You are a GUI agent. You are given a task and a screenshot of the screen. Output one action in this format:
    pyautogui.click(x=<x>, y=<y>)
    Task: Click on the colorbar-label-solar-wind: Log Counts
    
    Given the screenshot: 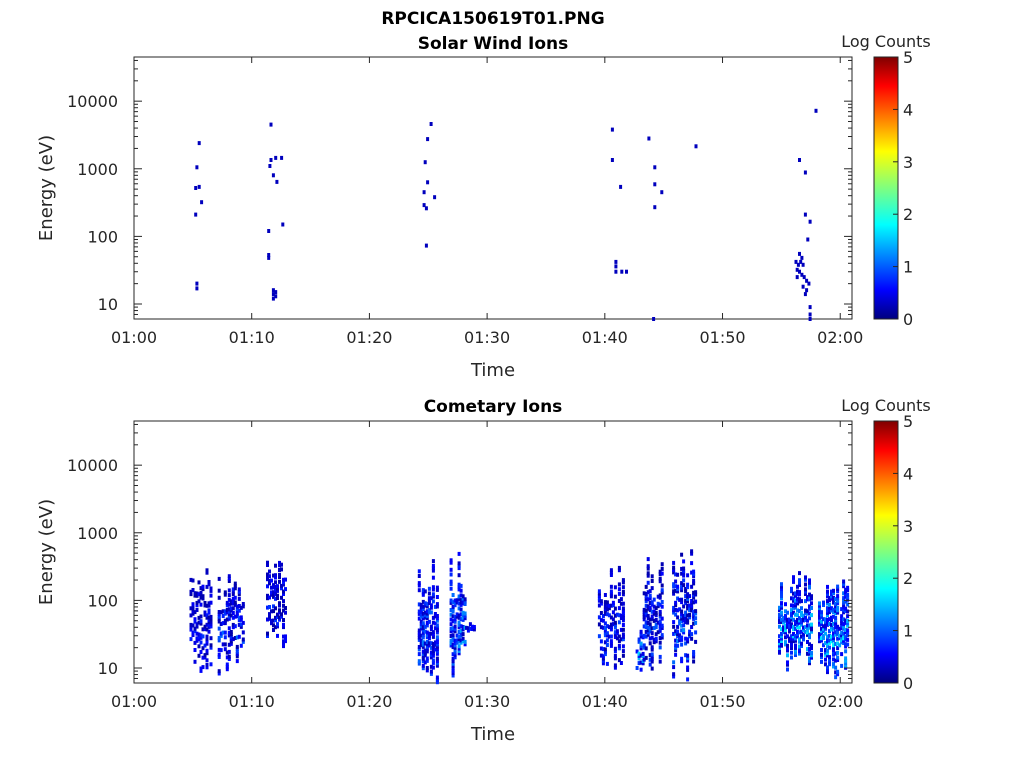 What is the action you would take?
    pyautogui.click(x=886, y=41)
    